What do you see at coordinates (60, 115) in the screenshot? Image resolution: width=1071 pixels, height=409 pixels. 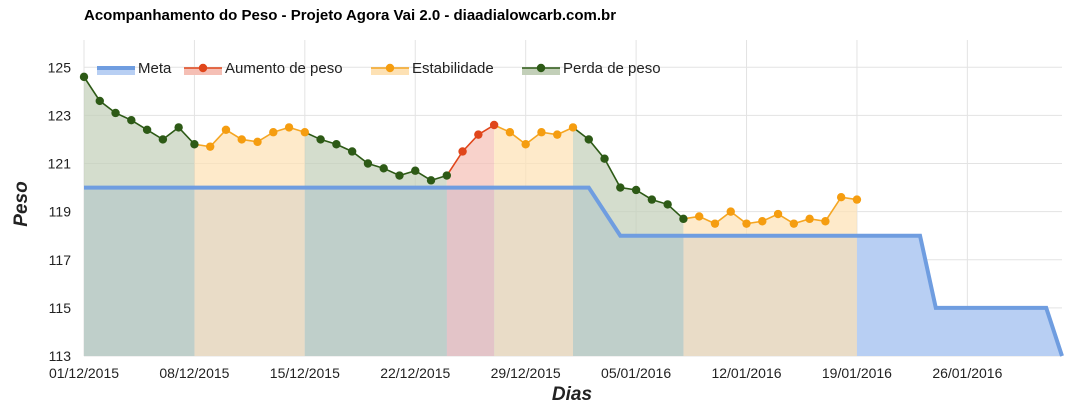 I see `y-tick-label: 123` at bounding box center [60, 115].